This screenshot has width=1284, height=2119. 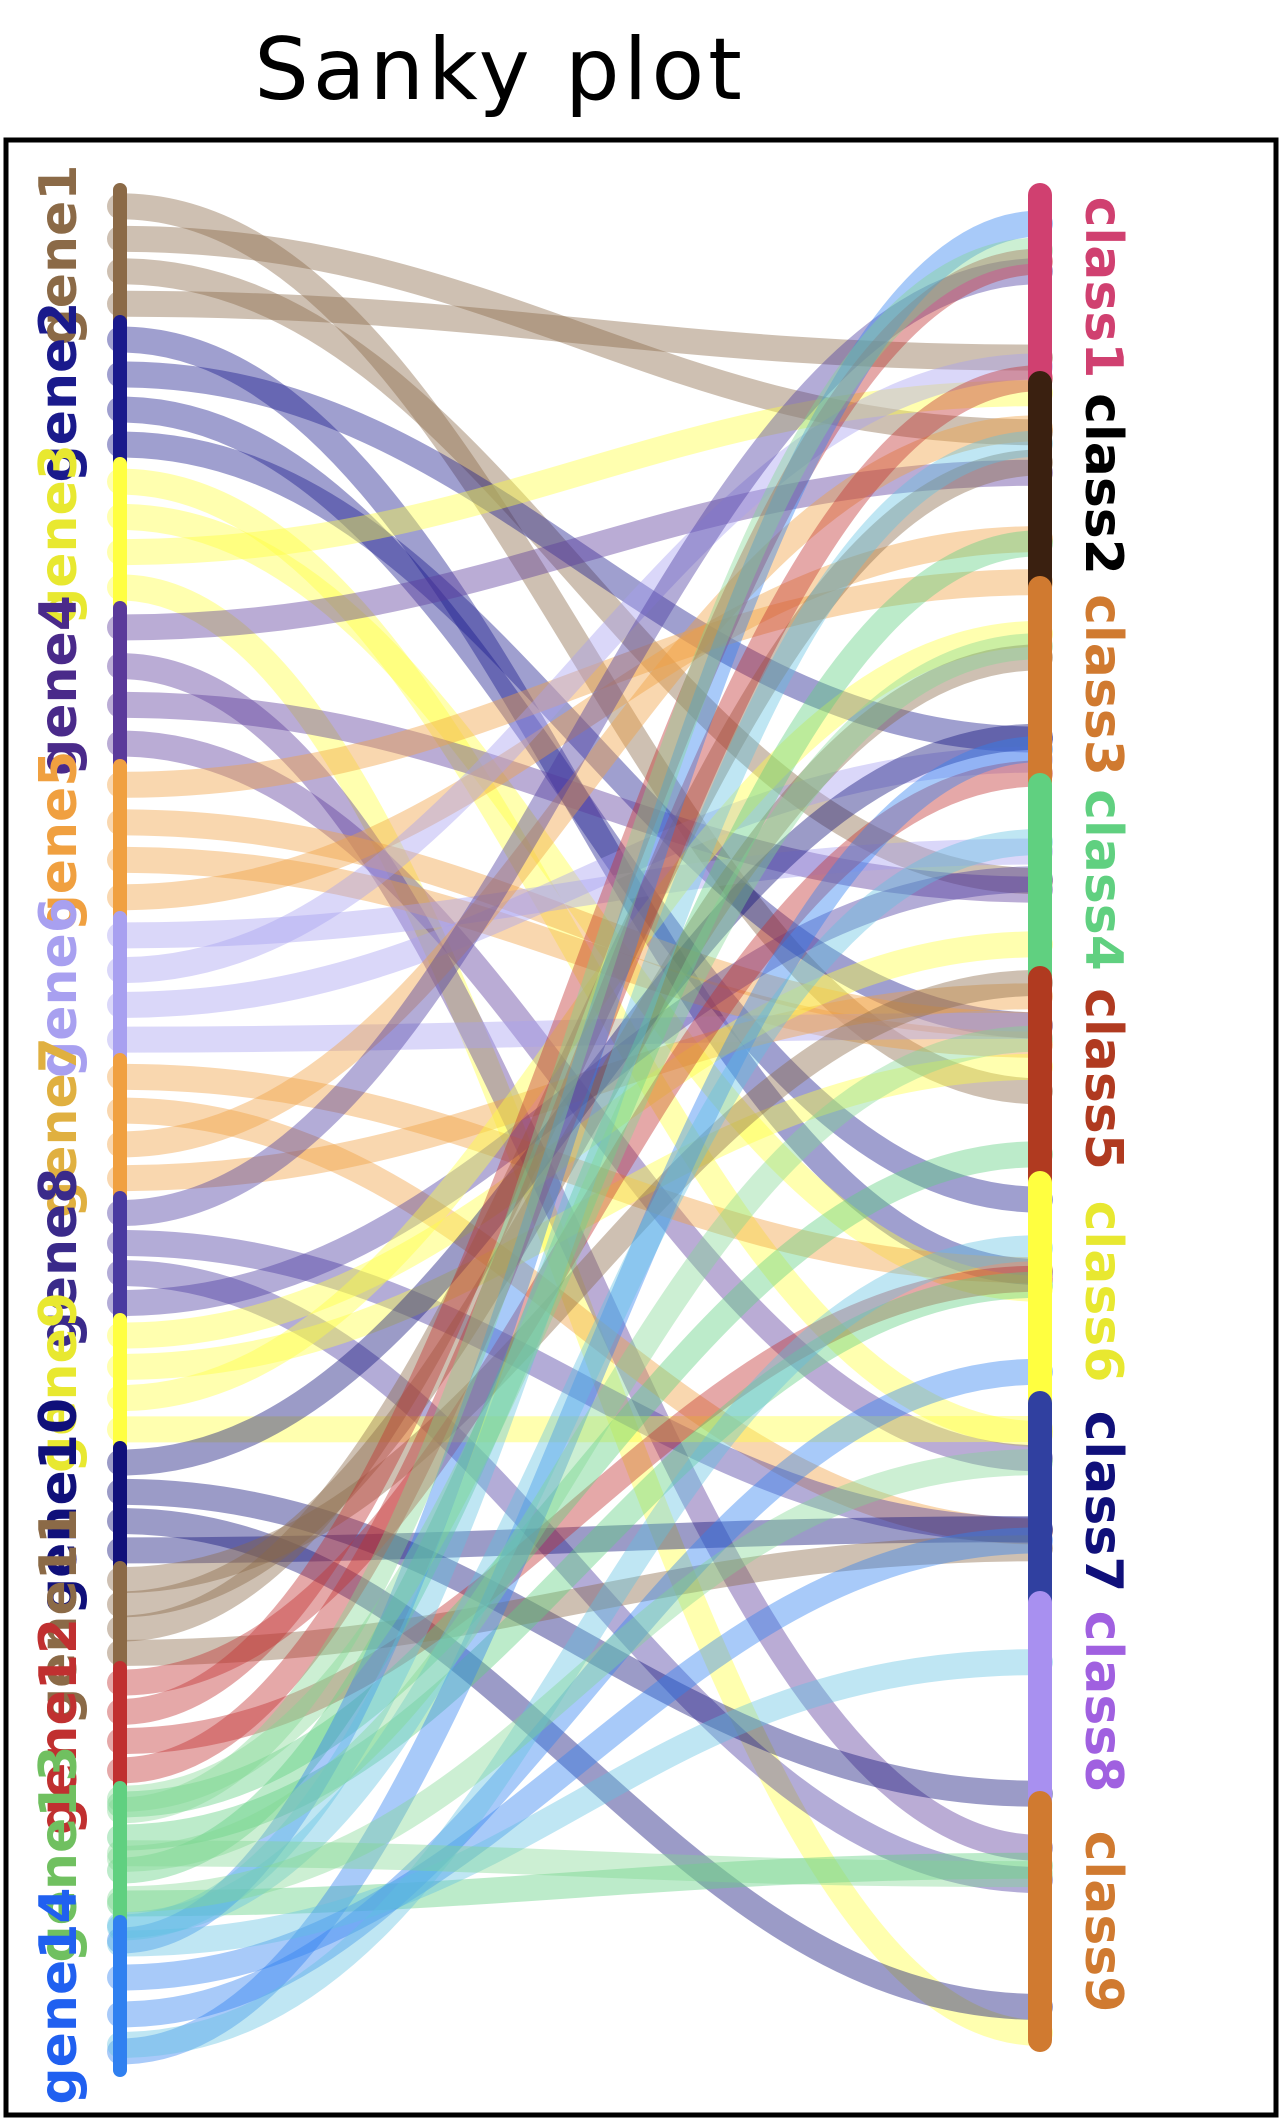 I want to click on flow-link-gene3, so click(x=580, y=473).